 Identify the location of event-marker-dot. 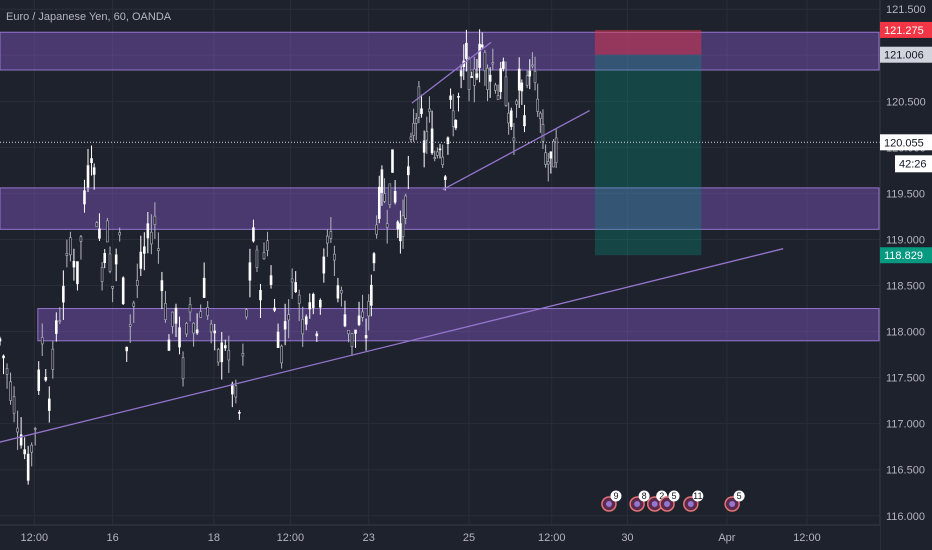
(637, 504).